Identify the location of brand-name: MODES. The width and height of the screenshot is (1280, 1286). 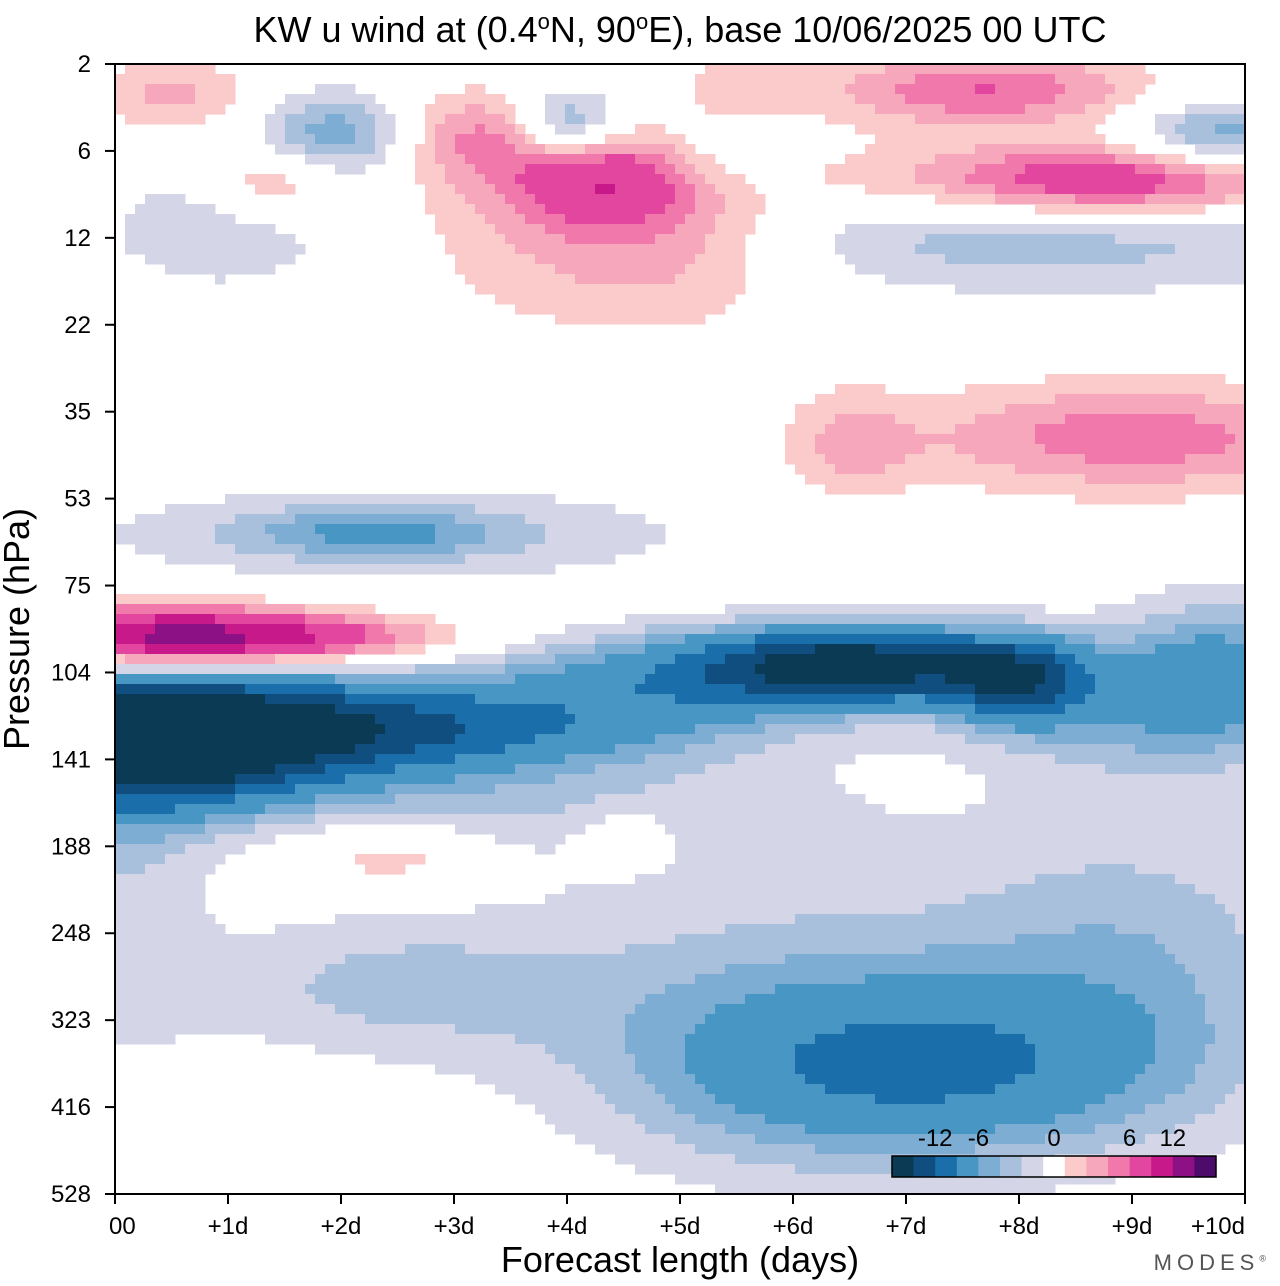
(1206, 1262).